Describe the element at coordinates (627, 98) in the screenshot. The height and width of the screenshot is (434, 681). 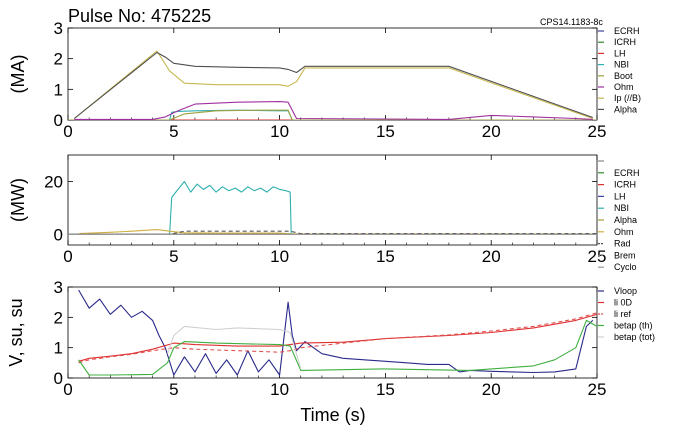
I see `legend-label: Ip (//B)` at that location.